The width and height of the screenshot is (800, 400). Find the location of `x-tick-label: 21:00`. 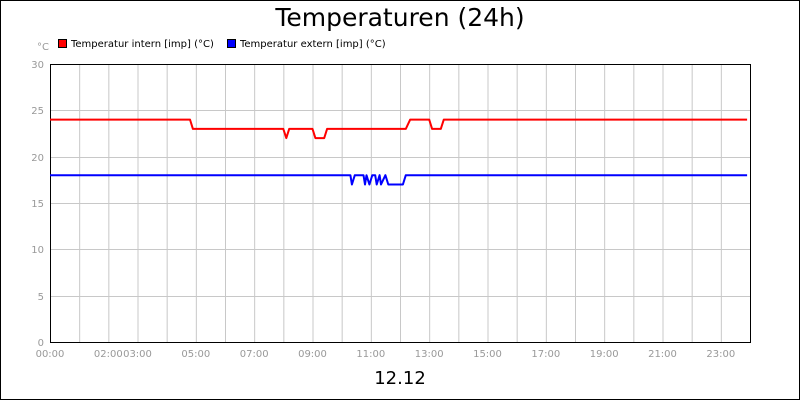

x-tick-label: 21:00 is located at coordinates (662, 354).